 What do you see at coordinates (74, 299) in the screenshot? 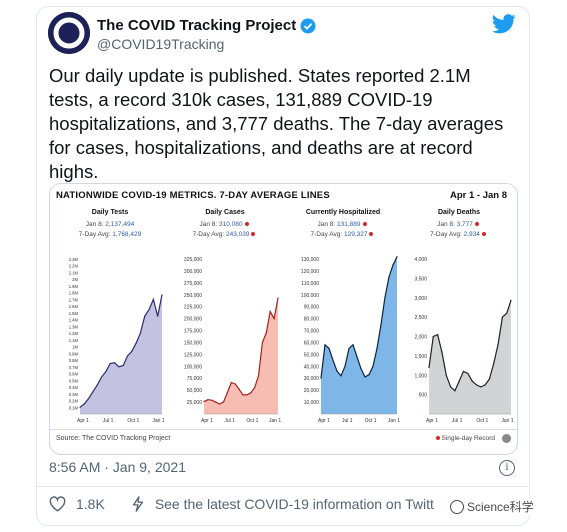
I see `y-tick-label: 1.7M` at bounding box center [74, 299].